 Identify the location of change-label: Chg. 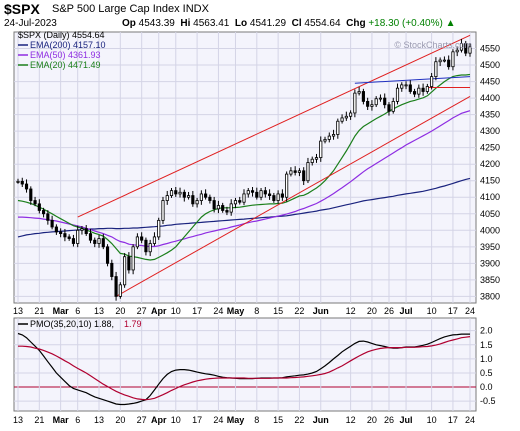
(356, 23).